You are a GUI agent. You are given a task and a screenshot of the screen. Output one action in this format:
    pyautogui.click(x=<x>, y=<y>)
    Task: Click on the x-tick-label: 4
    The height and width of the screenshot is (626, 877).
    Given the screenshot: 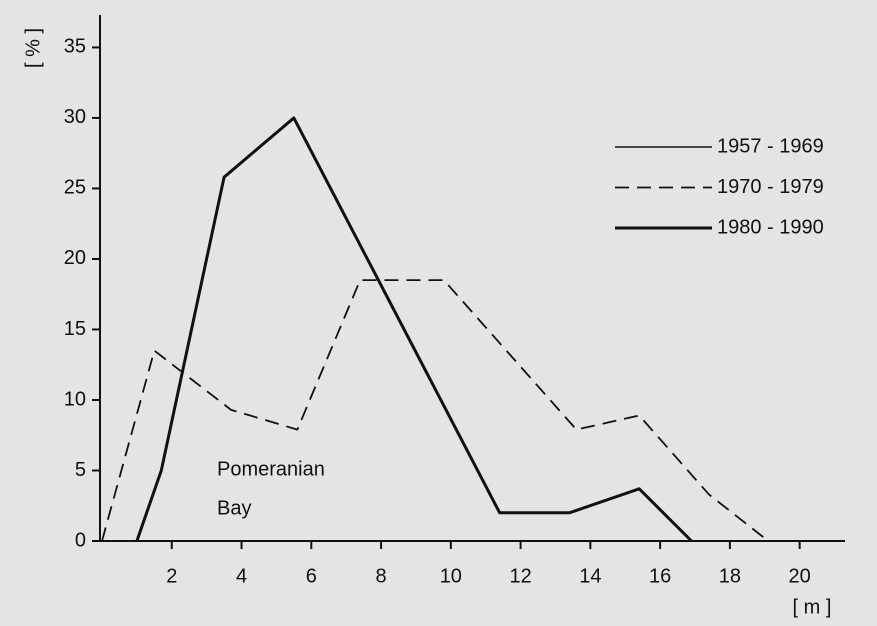 What is the action you would take?
    pyautogui.click(x=241, y=576)
    